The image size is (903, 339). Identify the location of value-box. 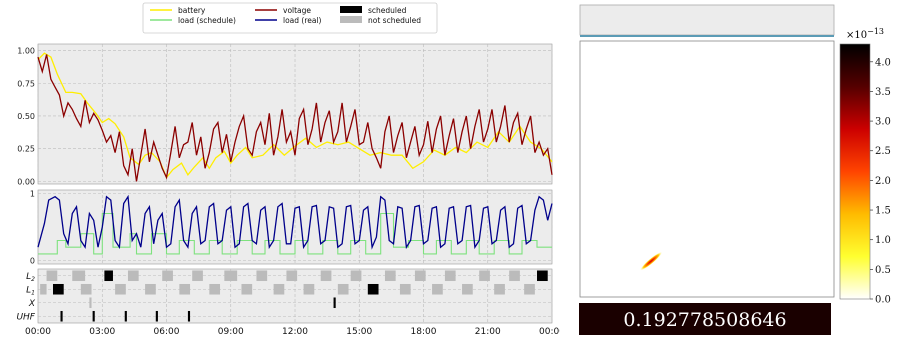
(705, 319).